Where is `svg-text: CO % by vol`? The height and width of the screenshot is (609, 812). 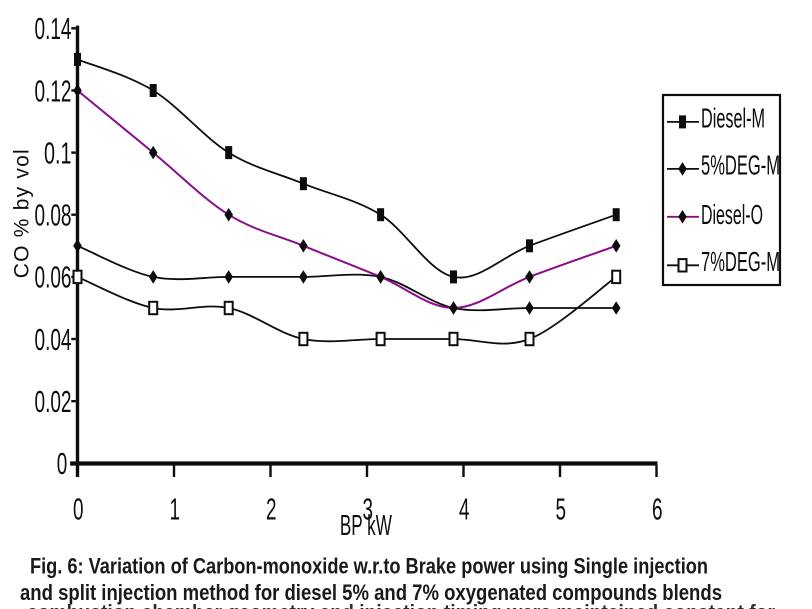
svg-text: CO % by vol is located at coordinates (22, 213).